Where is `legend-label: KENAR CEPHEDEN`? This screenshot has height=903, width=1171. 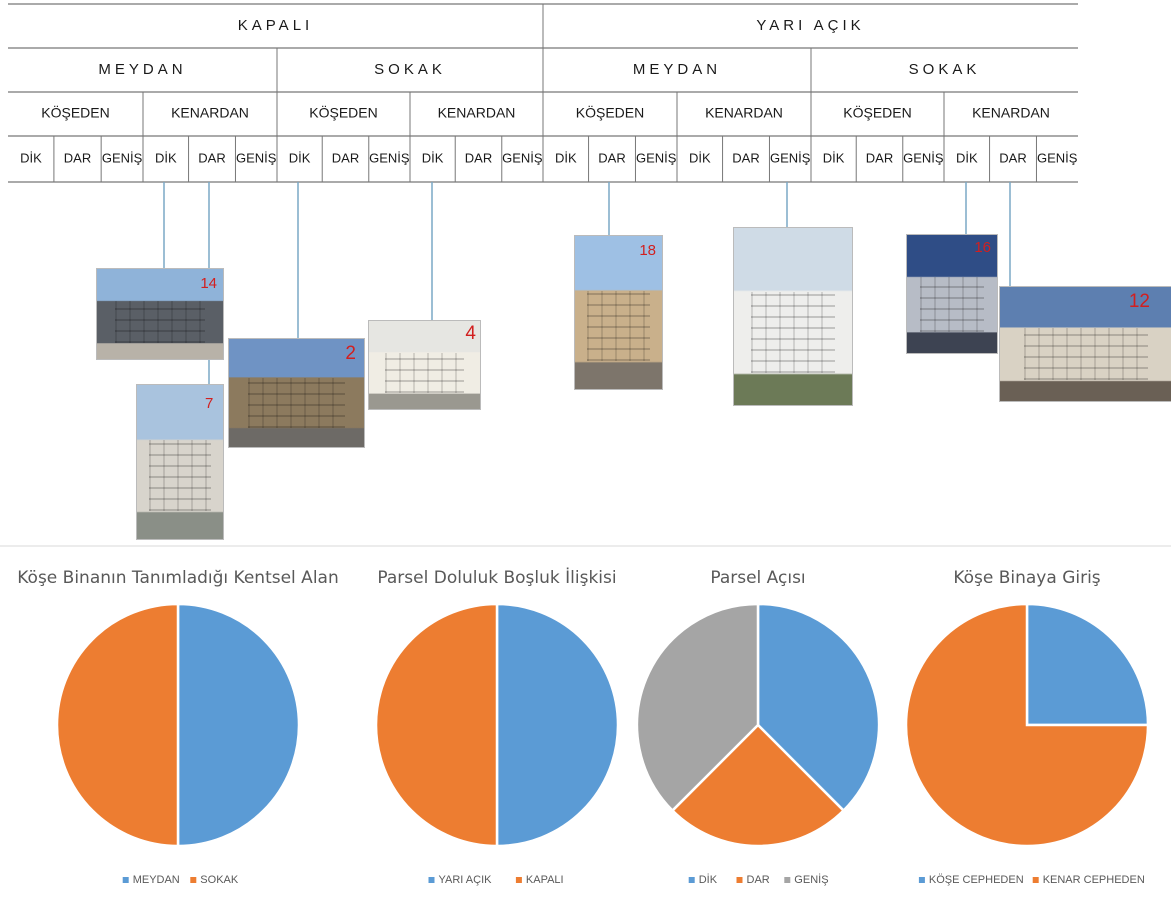 legend-label: KENAR CEPHEDEN is located at coordinates (1094, 880).